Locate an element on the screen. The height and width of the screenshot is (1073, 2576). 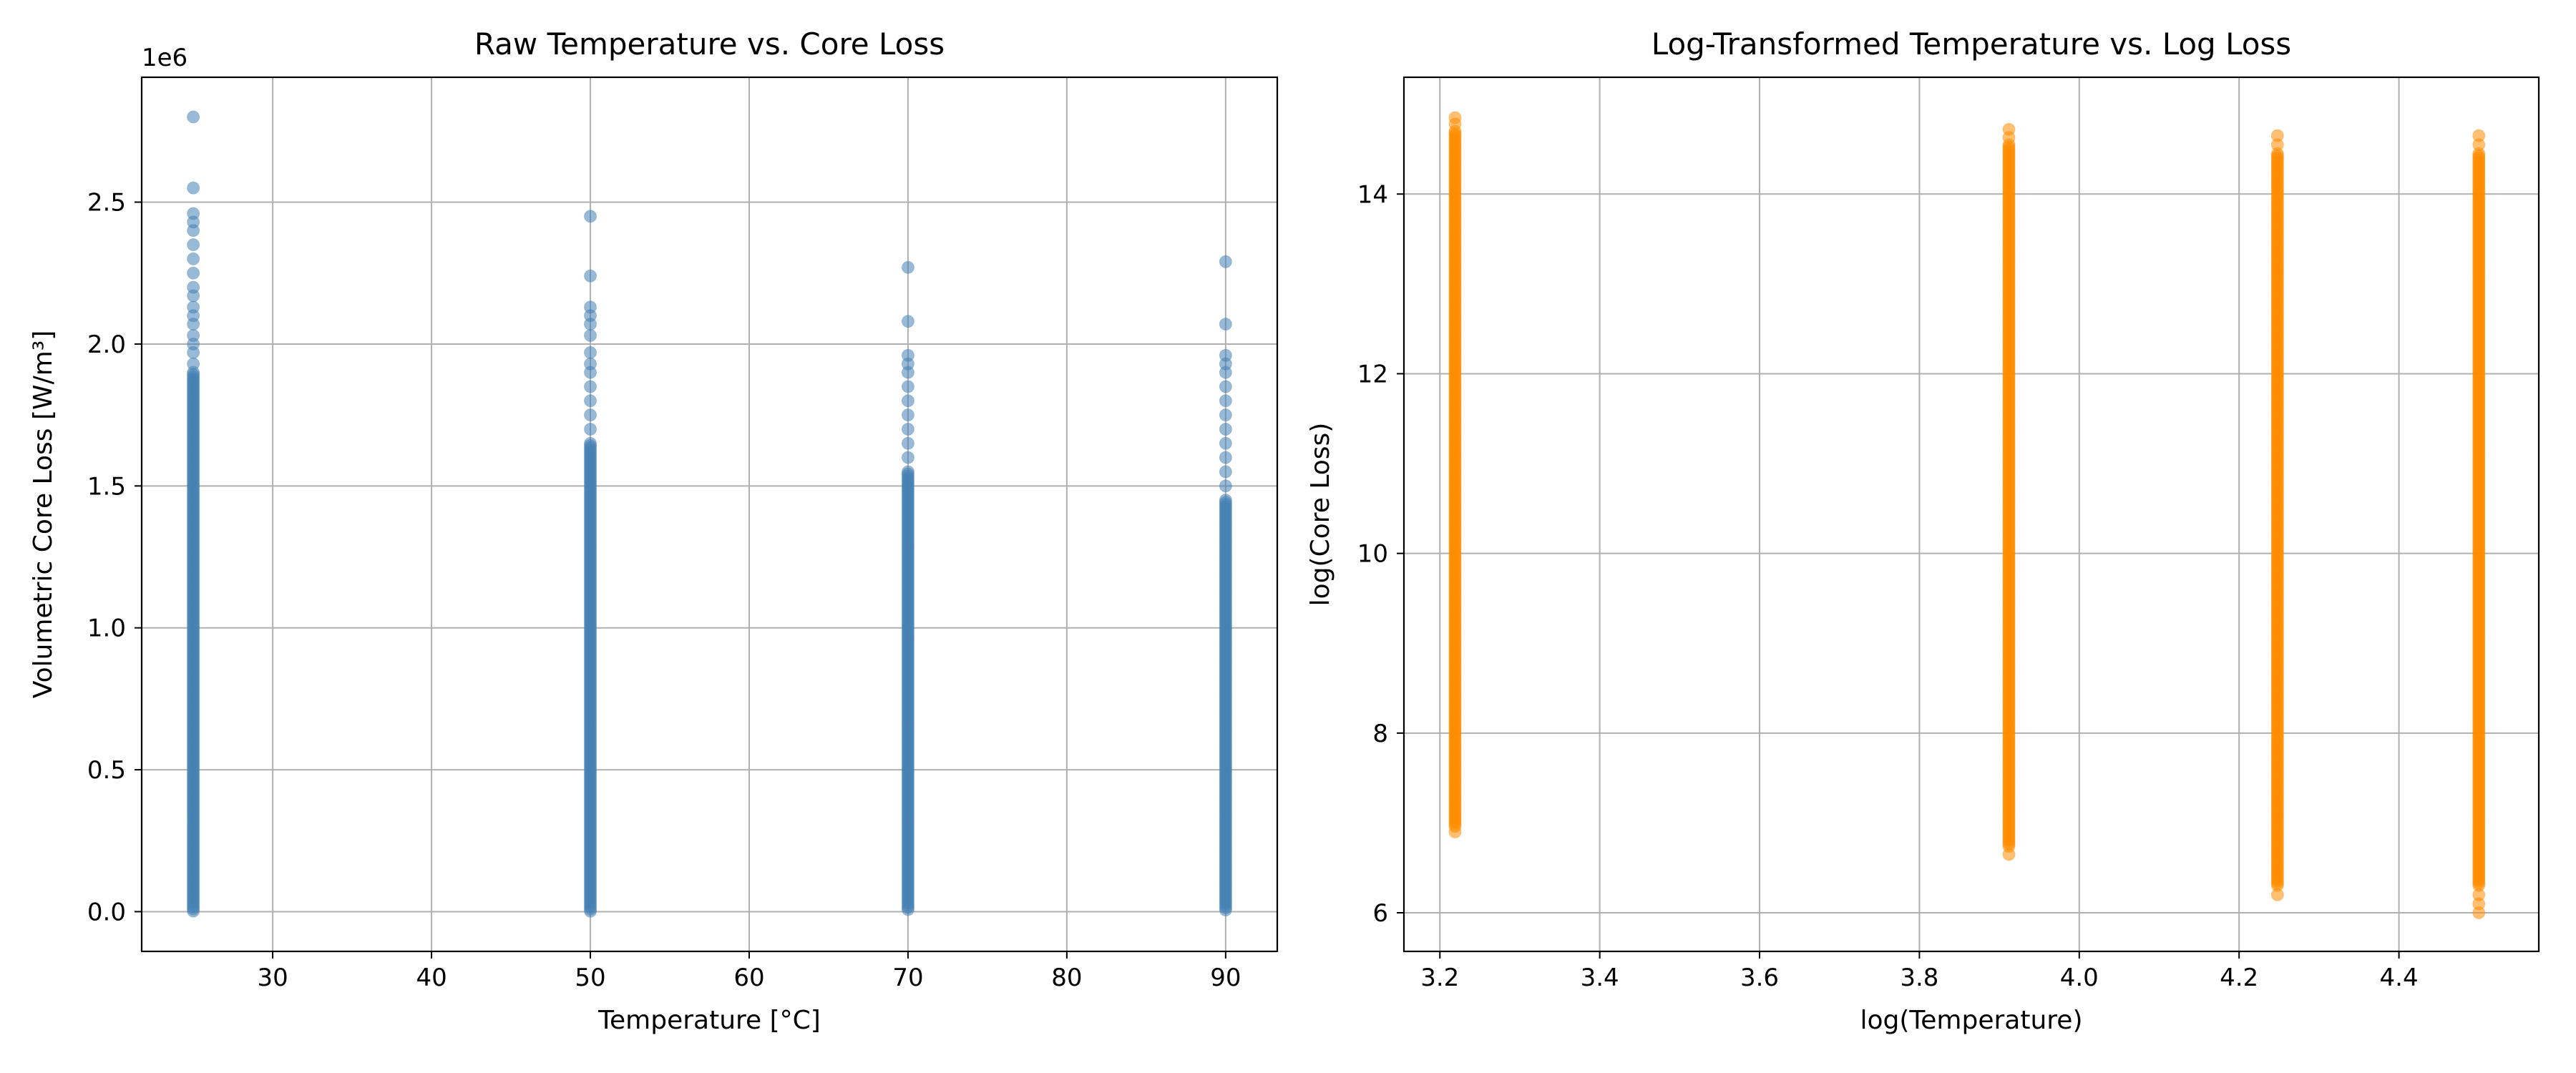
x-tick-label: 3.6 is located at coordinates (1759, 978).